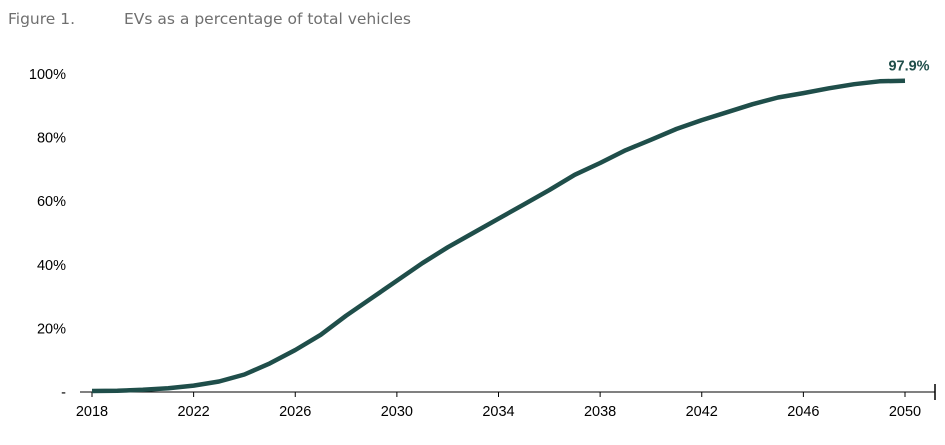  What do you see at coordinates (42, 19) in the screenshot?
I see `figure-number: Figure 1.` at bounding box center [42, 19].